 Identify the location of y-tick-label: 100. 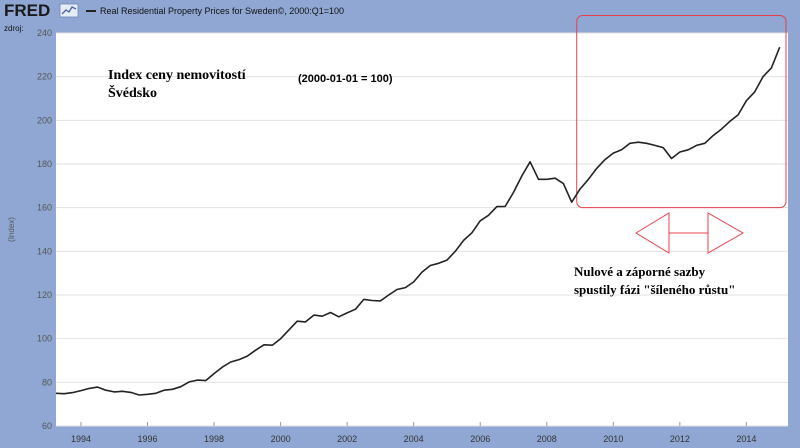
(44, 339).